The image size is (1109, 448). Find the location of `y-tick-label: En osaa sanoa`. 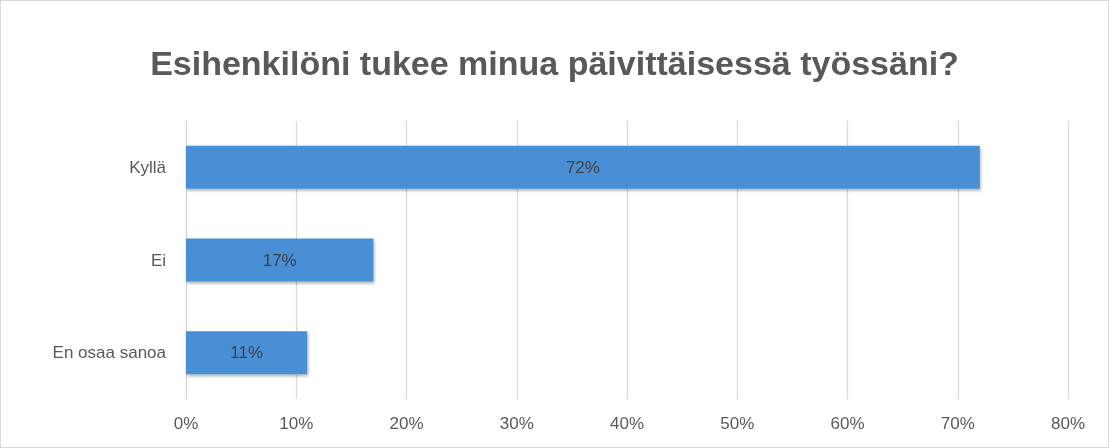

y-tick-label: En osaa sanoa is located at coordinates (109, 353).